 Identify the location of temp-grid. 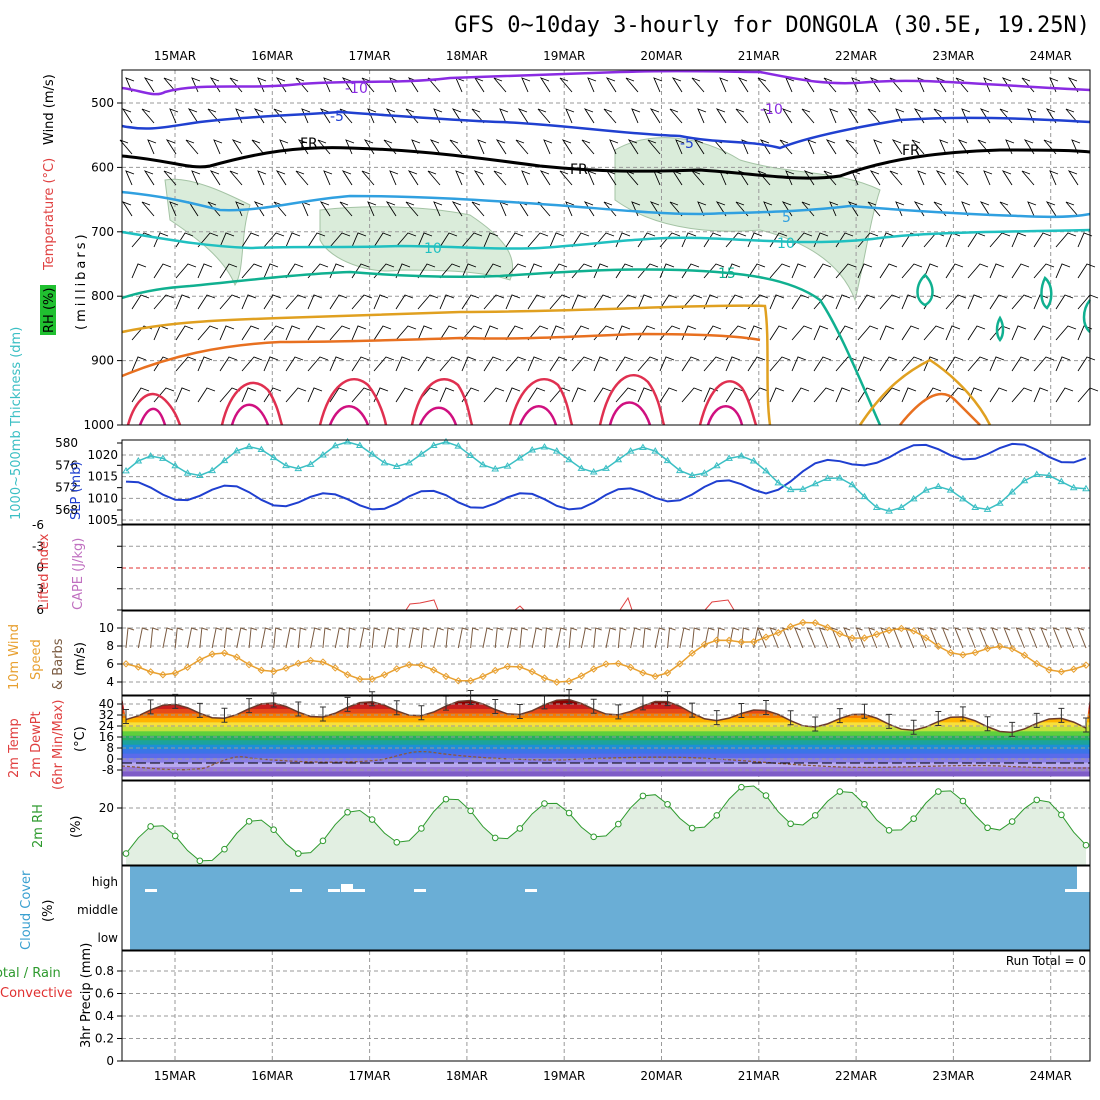
(606, 730).